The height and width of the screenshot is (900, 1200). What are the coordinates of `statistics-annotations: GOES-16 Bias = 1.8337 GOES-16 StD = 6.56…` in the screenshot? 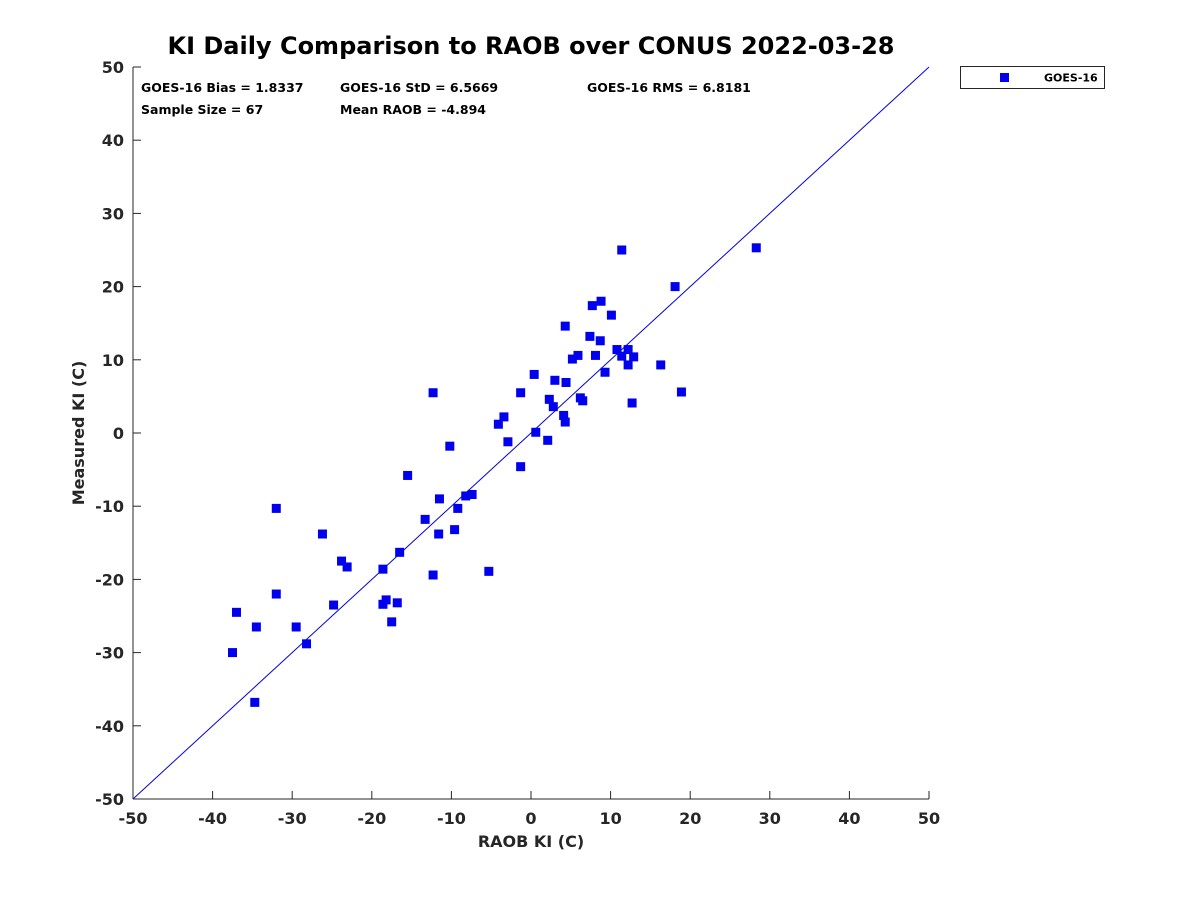 It's located at (446, 98).